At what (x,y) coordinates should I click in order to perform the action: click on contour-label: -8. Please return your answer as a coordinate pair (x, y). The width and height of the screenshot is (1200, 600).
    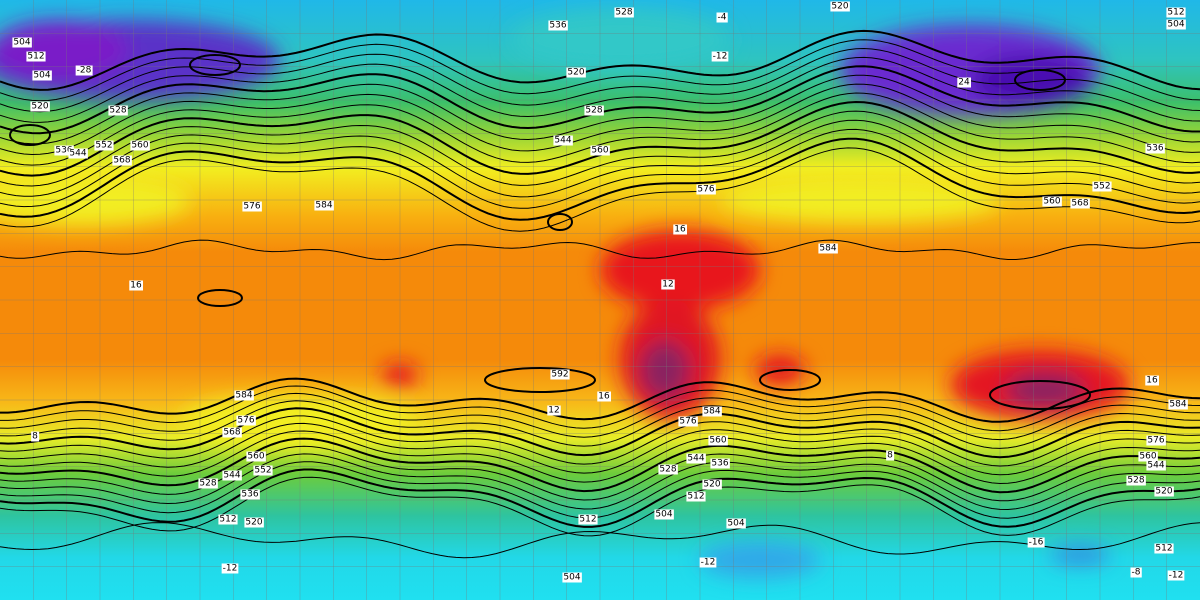
    Looking at the image, I should click on (1136, 573).